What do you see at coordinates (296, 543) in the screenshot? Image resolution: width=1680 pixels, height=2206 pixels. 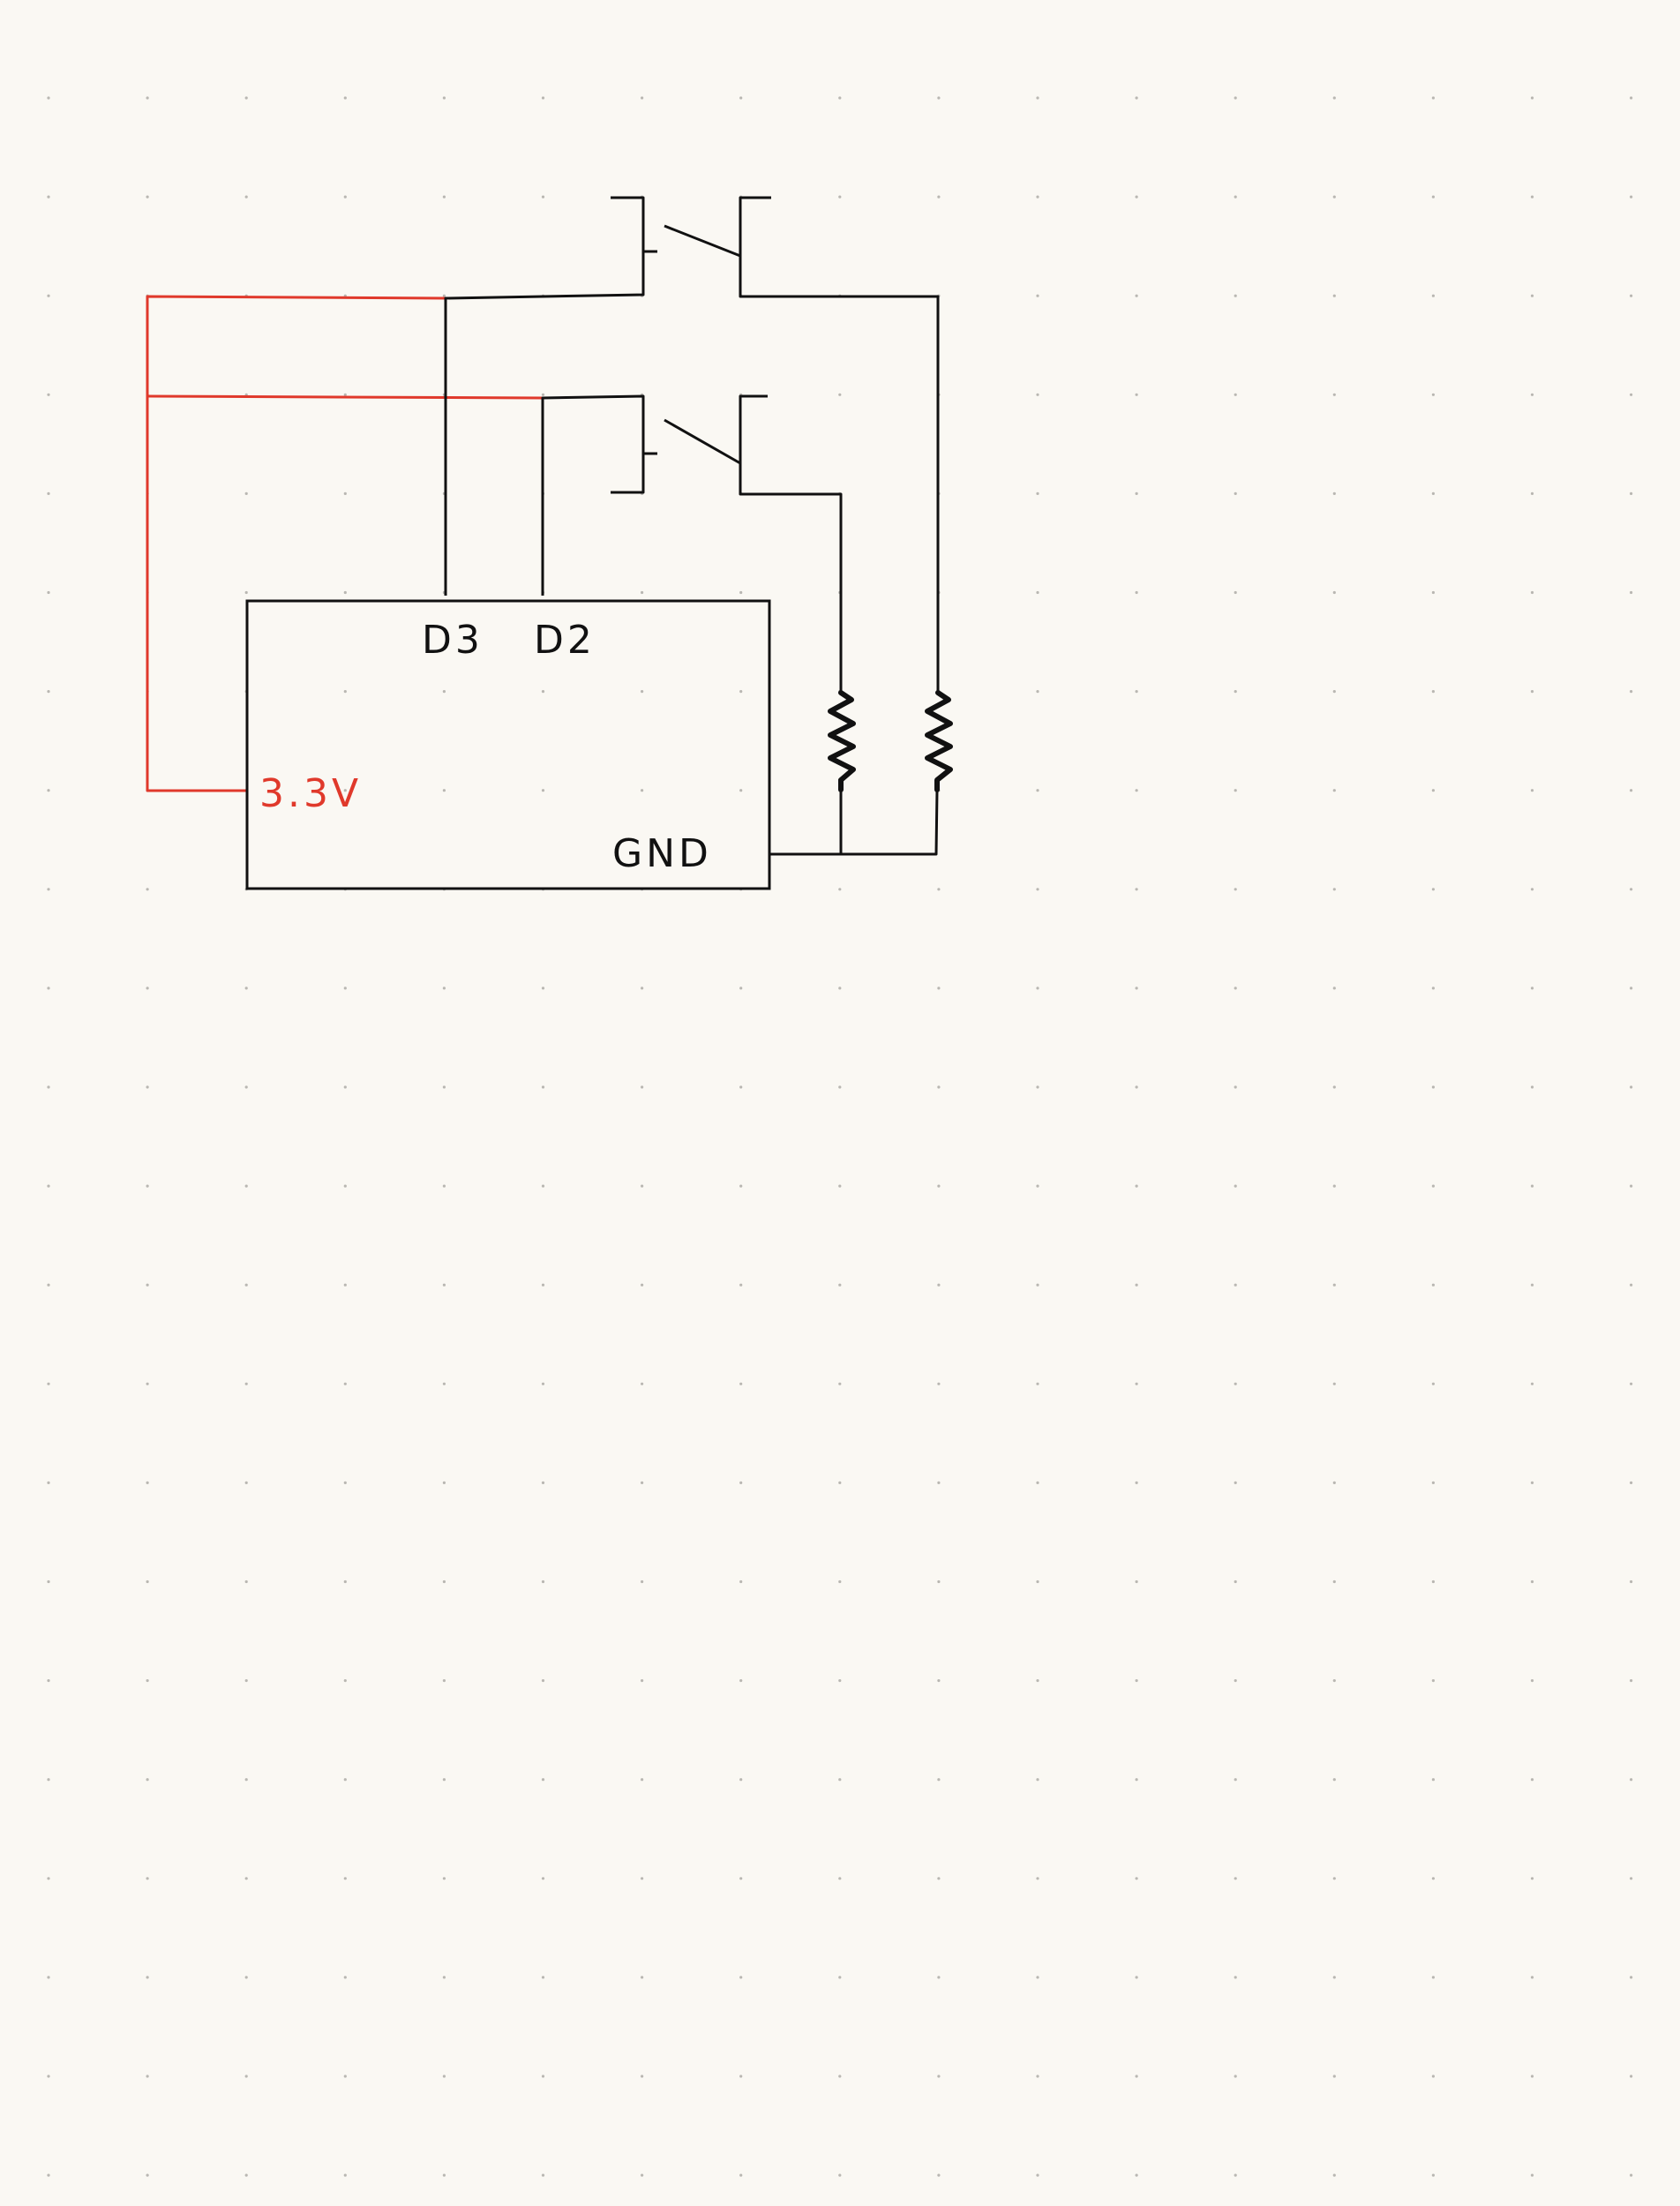 I see `power-wire-to-d3-switch` at bounding box center [296, 543].